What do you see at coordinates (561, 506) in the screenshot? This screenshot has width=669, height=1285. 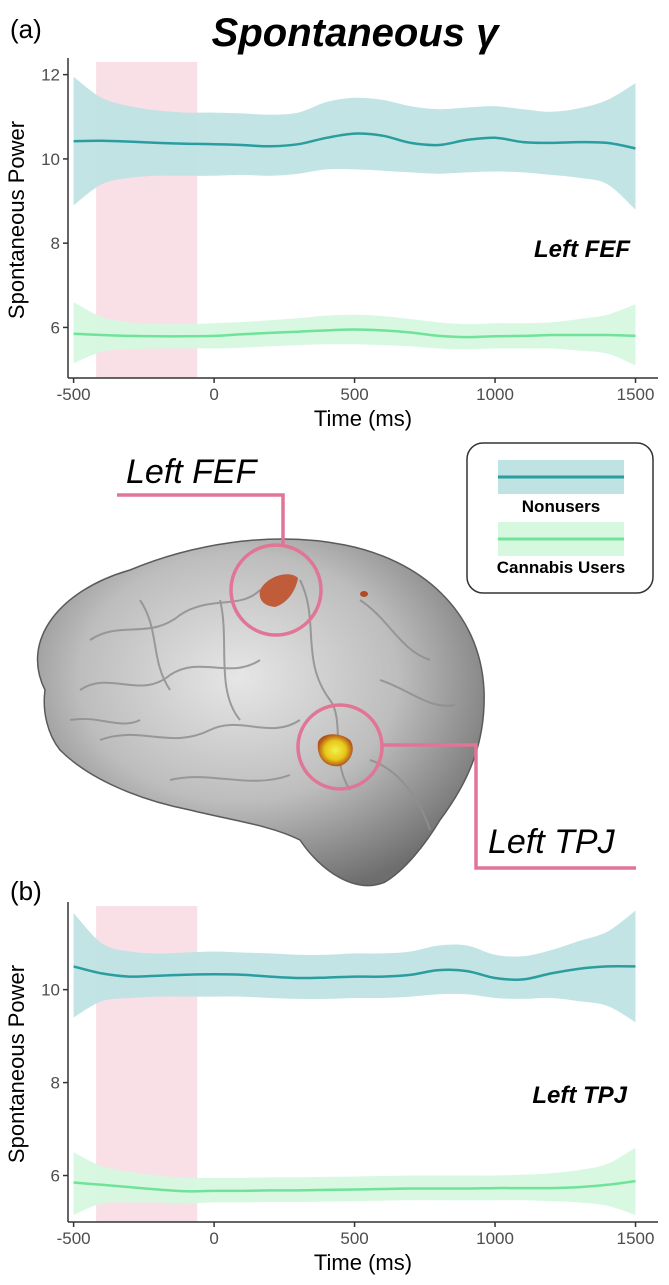 I see `legend-nonusers-label: Nonusers` at bounding box center [561, 506].